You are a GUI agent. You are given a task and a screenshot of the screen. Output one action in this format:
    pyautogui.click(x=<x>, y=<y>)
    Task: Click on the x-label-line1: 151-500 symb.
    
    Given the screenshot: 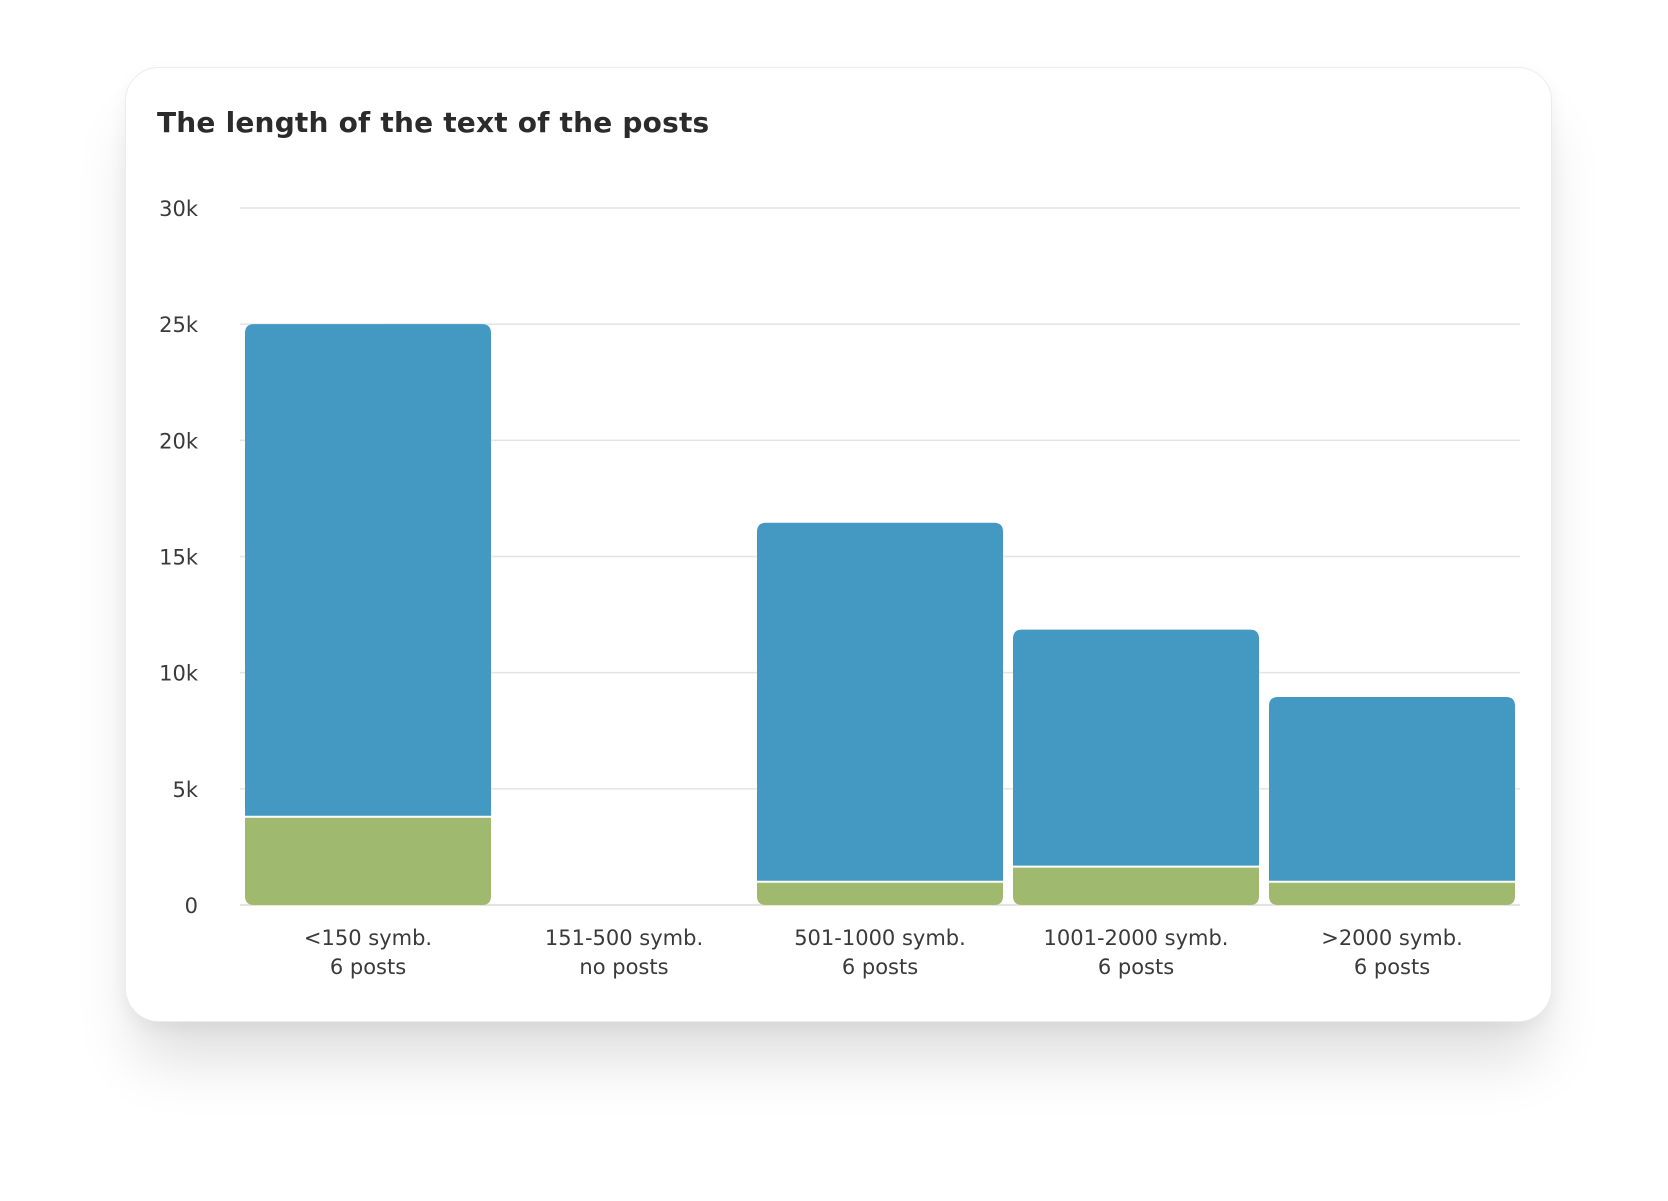 What is the action you would take?
    pyautogui.click(x=624, y=938)
    